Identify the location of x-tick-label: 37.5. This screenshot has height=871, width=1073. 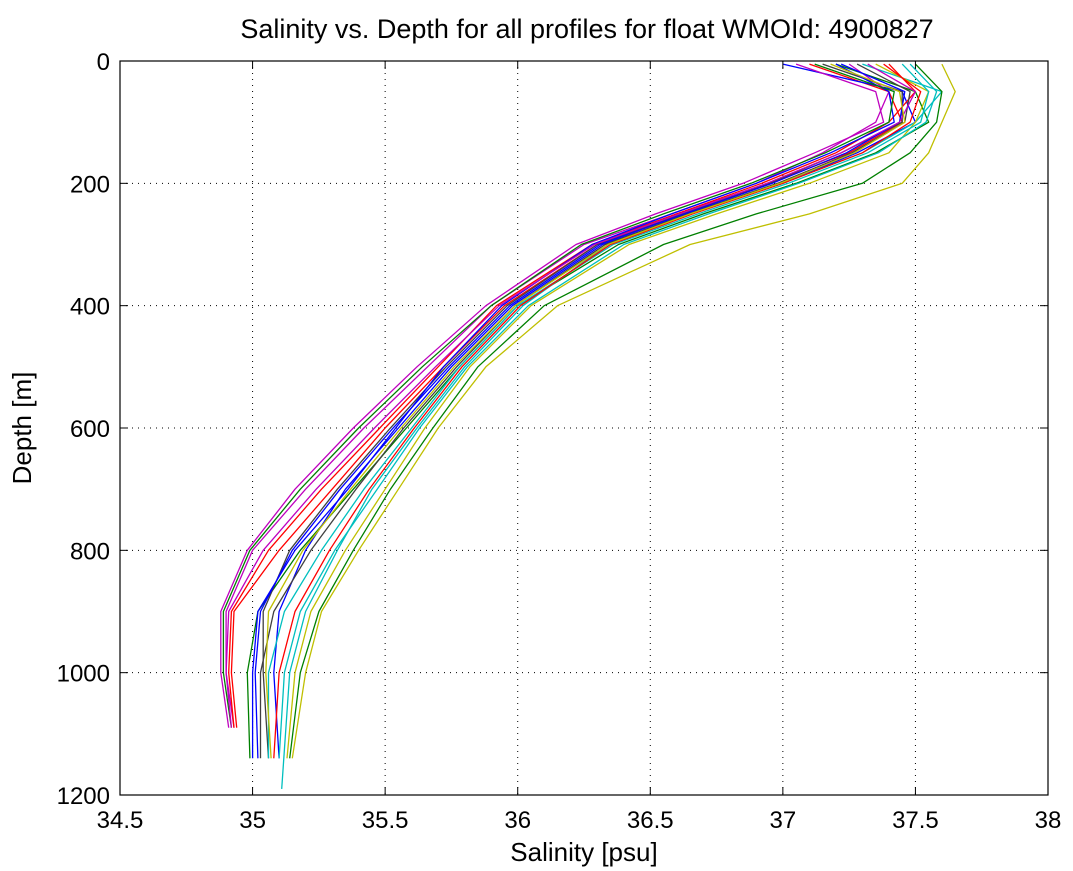
(915, 820).